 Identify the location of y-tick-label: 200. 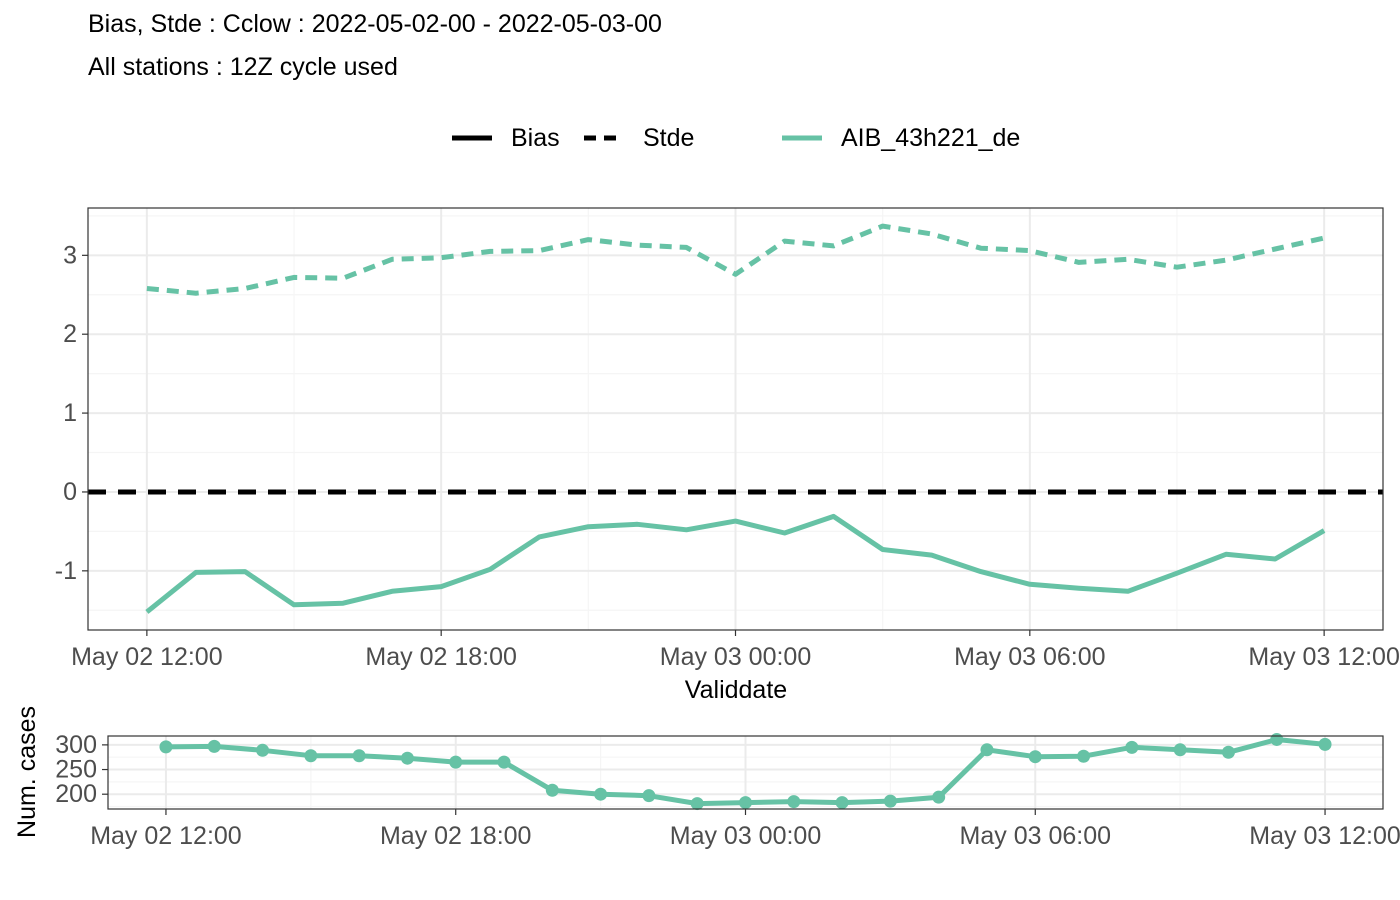
(76, 794).